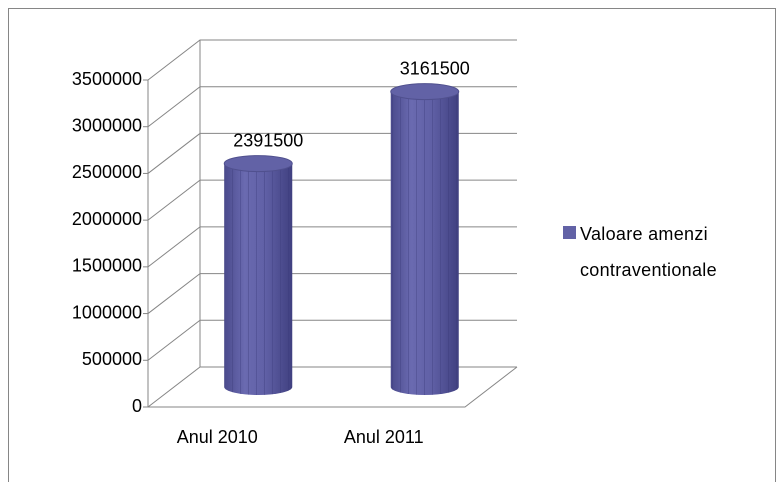 This screenshot has height=482, width=778. I want to click on data-label: 2391500, so click(268, 140).